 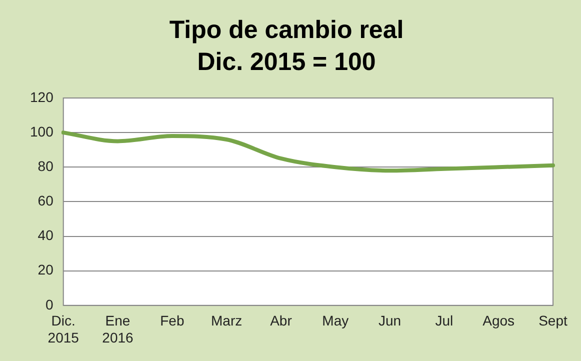 What do you see at coordinates (118, 329) in the screenshot?
I see `x-tick-label: Ene 2016` at bounding box center [118, 329].